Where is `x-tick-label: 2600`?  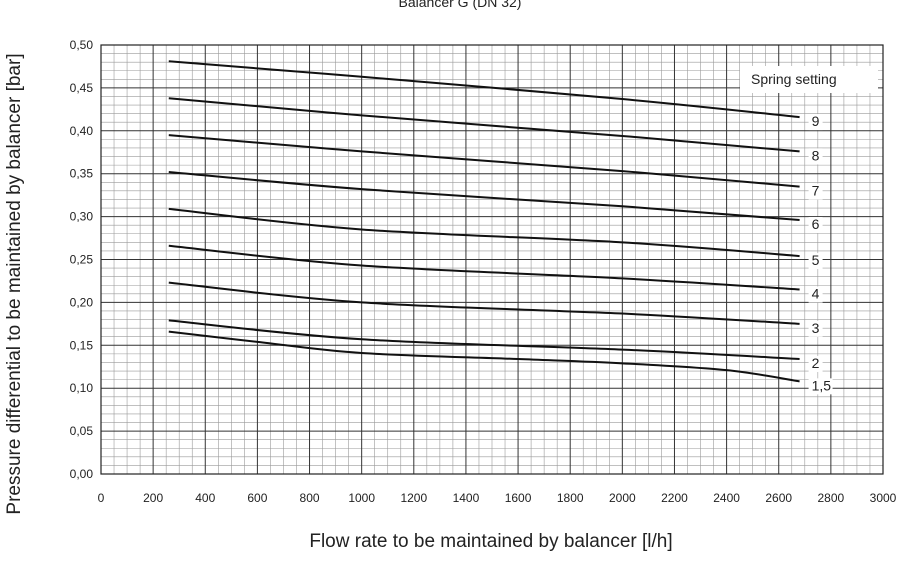 x-tick-label: 2600 is located at coordinates (778, 498).